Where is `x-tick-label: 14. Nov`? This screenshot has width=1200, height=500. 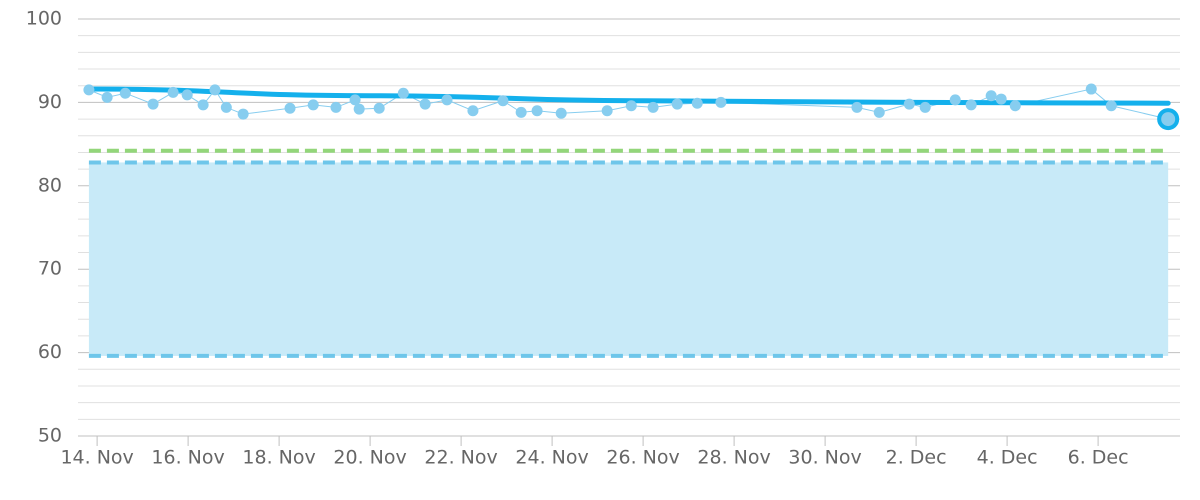
x-tick-label: 14. Nov is located at coordinates (96, 458).